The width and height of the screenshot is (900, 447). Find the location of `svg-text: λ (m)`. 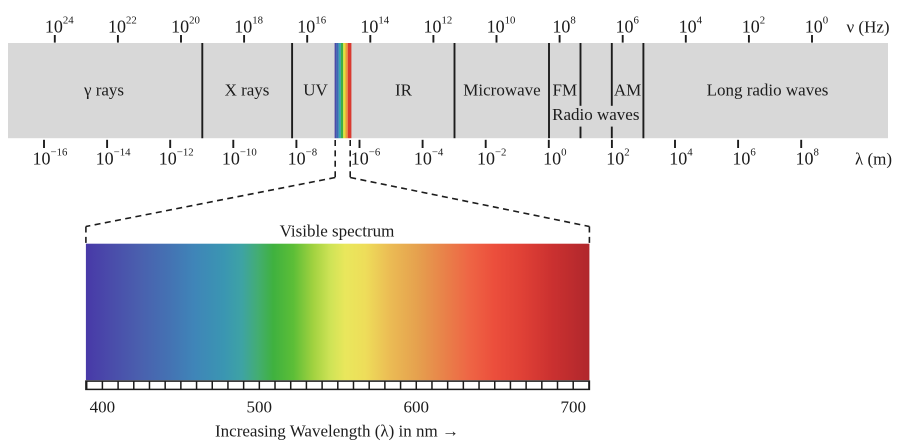

svg-text: λ (m) is located at coordinates (873, 158).